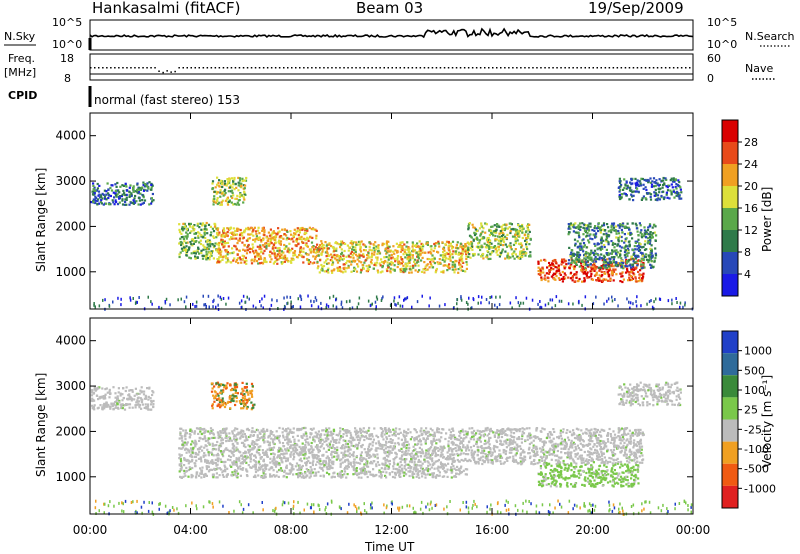  I want to click on beam-label: Beam 03, so click(389, 8).